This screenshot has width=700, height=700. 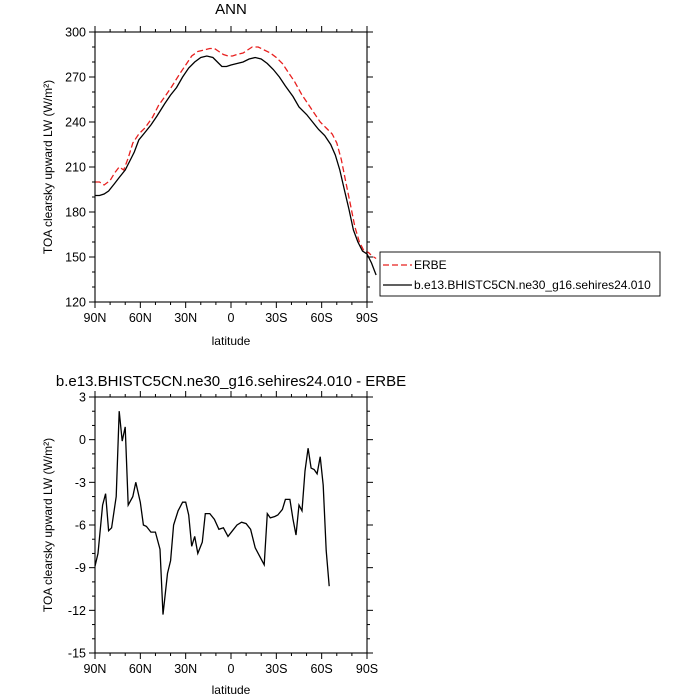 I want to click on x-axis-label-top: latitude, so click(x=231, y=341).